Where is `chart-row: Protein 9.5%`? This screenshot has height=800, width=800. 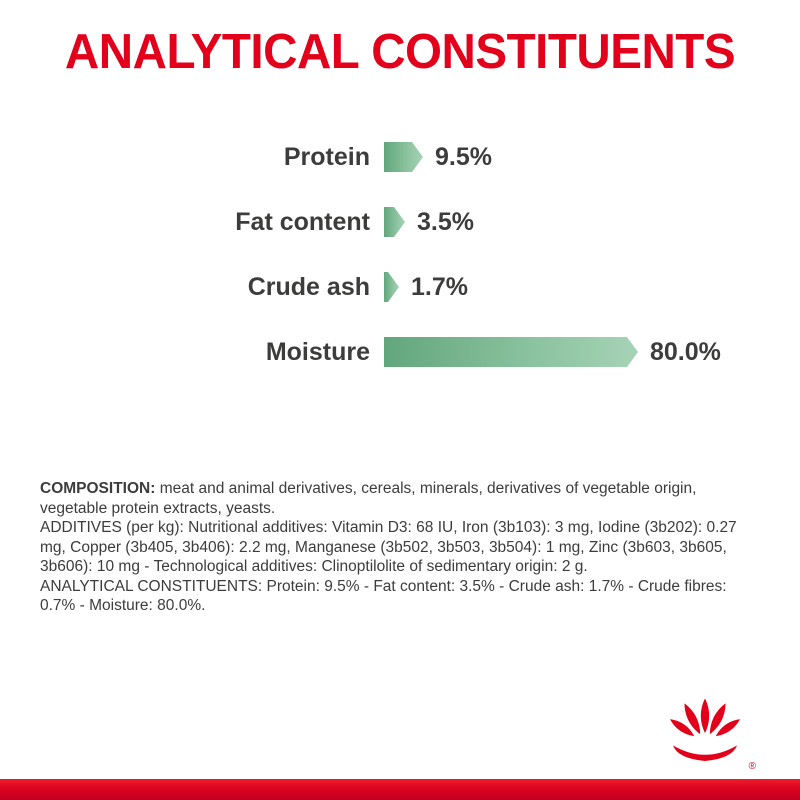 chart-row: Protein 9.5% is located at coordinates (400, 157).